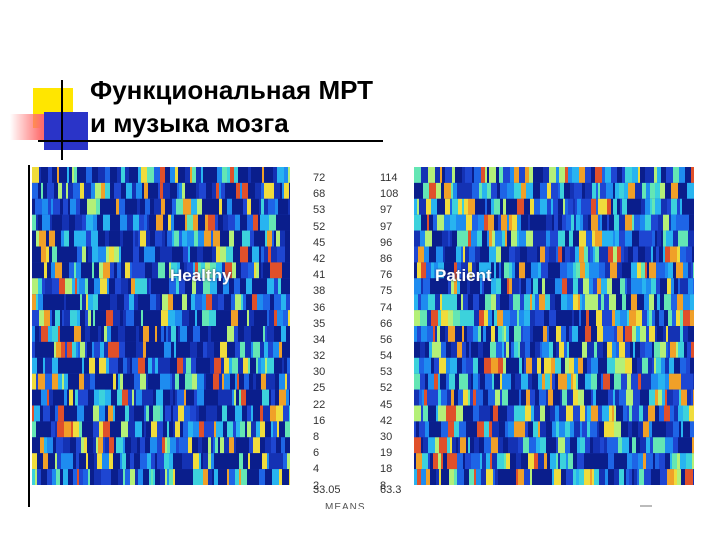 The height and width of the screenshot is (540, 720). I want to click on healthy-mean: 33.05, so click(327, 490).